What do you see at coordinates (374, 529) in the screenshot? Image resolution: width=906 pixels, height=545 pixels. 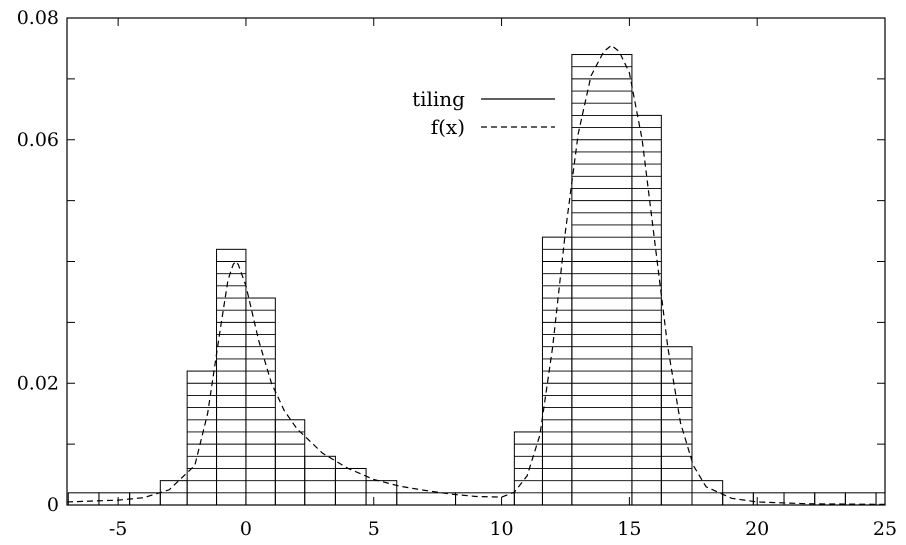 I see `x-tick-label: 5` at bounding box center [374, 529].